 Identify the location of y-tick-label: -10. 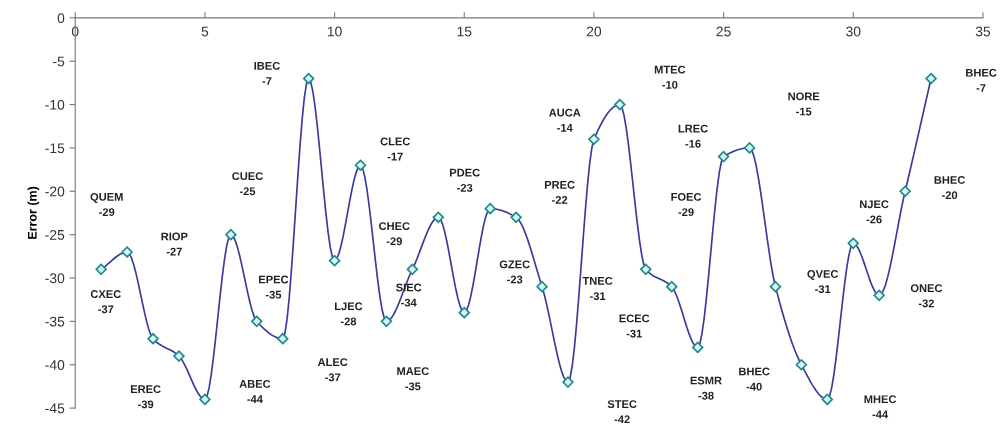
(55, 104).